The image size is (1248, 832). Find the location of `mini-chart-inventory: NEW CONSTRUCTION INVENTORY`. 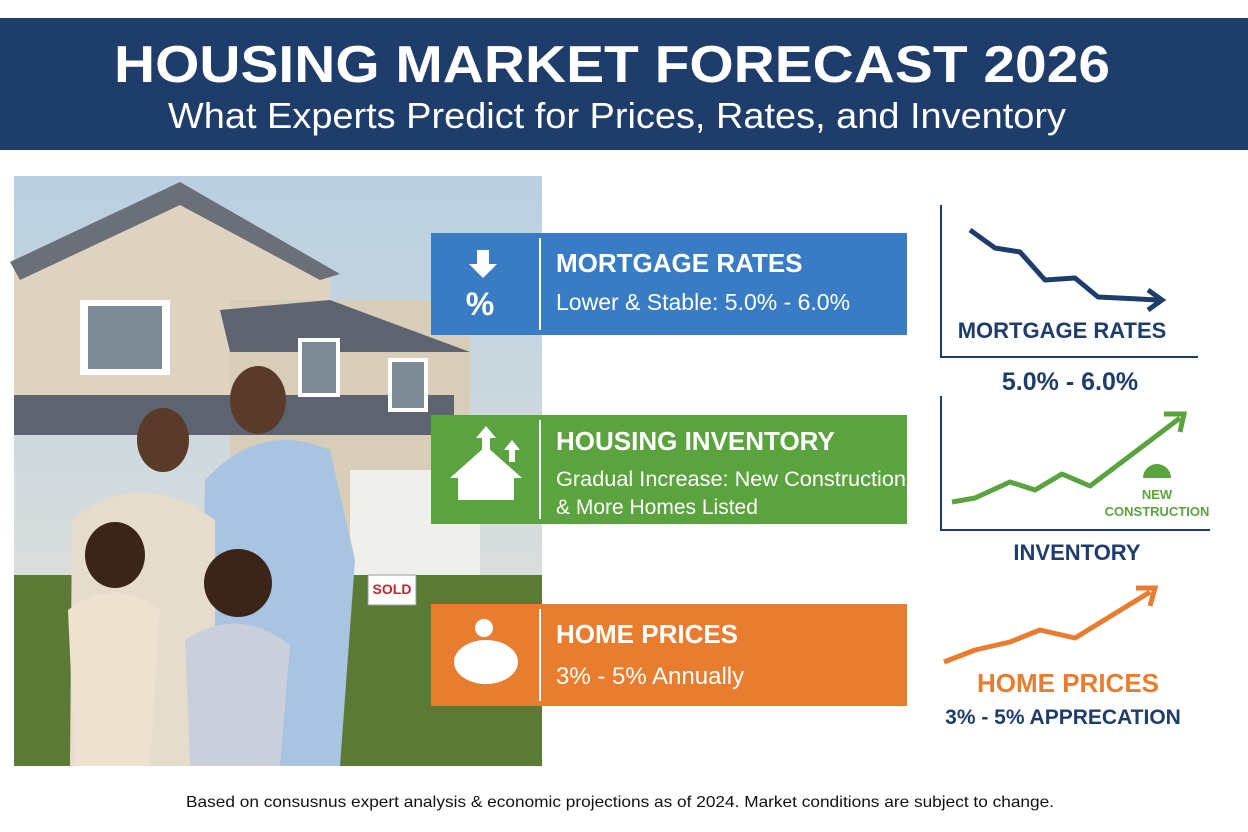

mini-chart-inventory: NEW CONSTRUCTION INVENTORY is located at coordinates (1075, 480).